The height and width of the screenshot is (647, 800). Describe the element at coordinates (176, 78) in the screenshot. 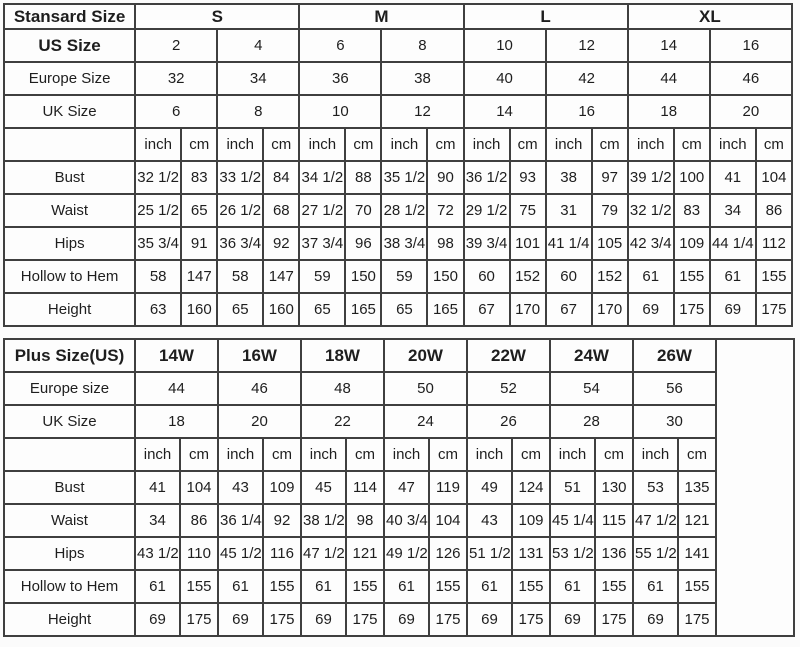

I see `value-cell: 32` at that location.